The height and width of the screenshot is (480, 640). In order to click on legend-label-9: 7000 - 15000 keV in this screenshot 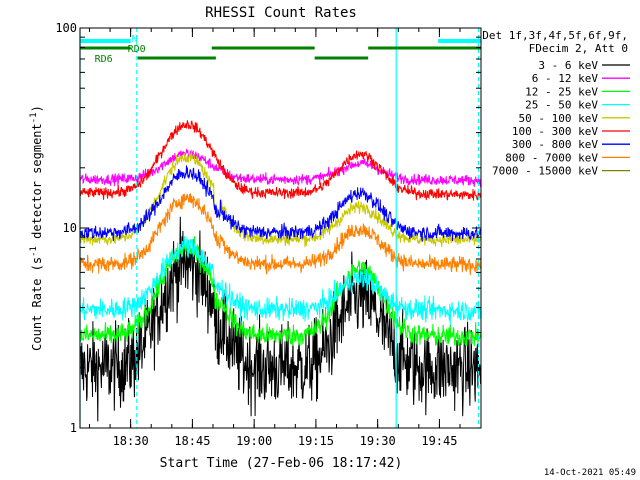, I will do `click(545, 171)`.